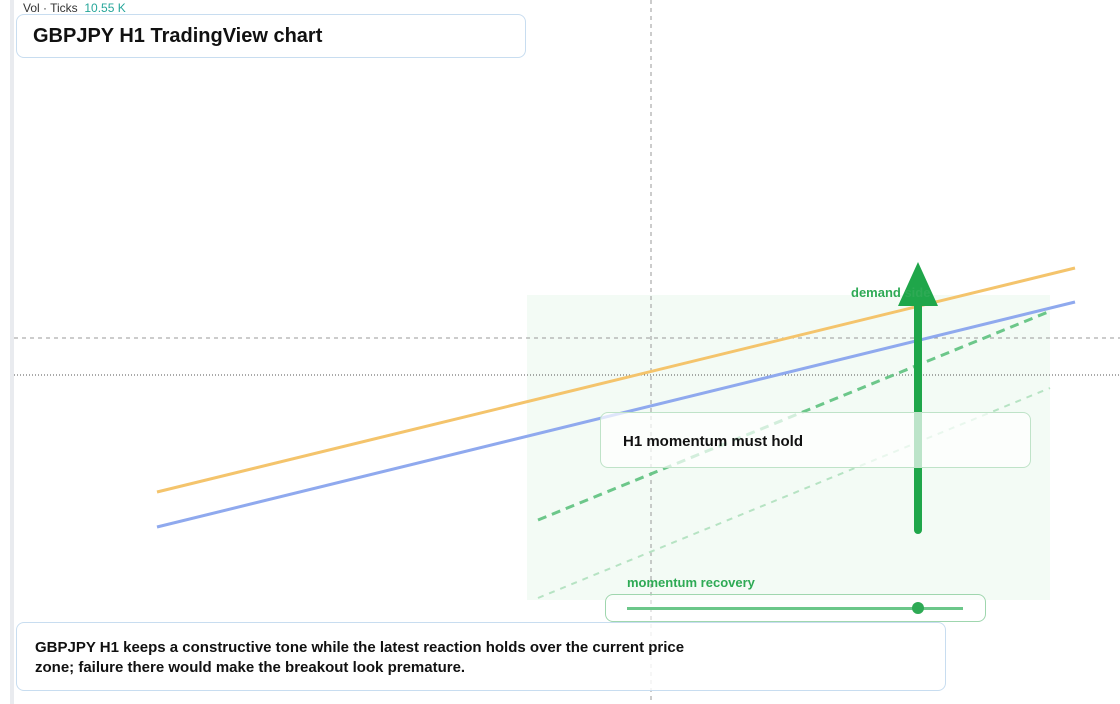 Image resolution: width=1120 pixels, height=704 pixels. I want to click on left-edge, so click(12, 352).